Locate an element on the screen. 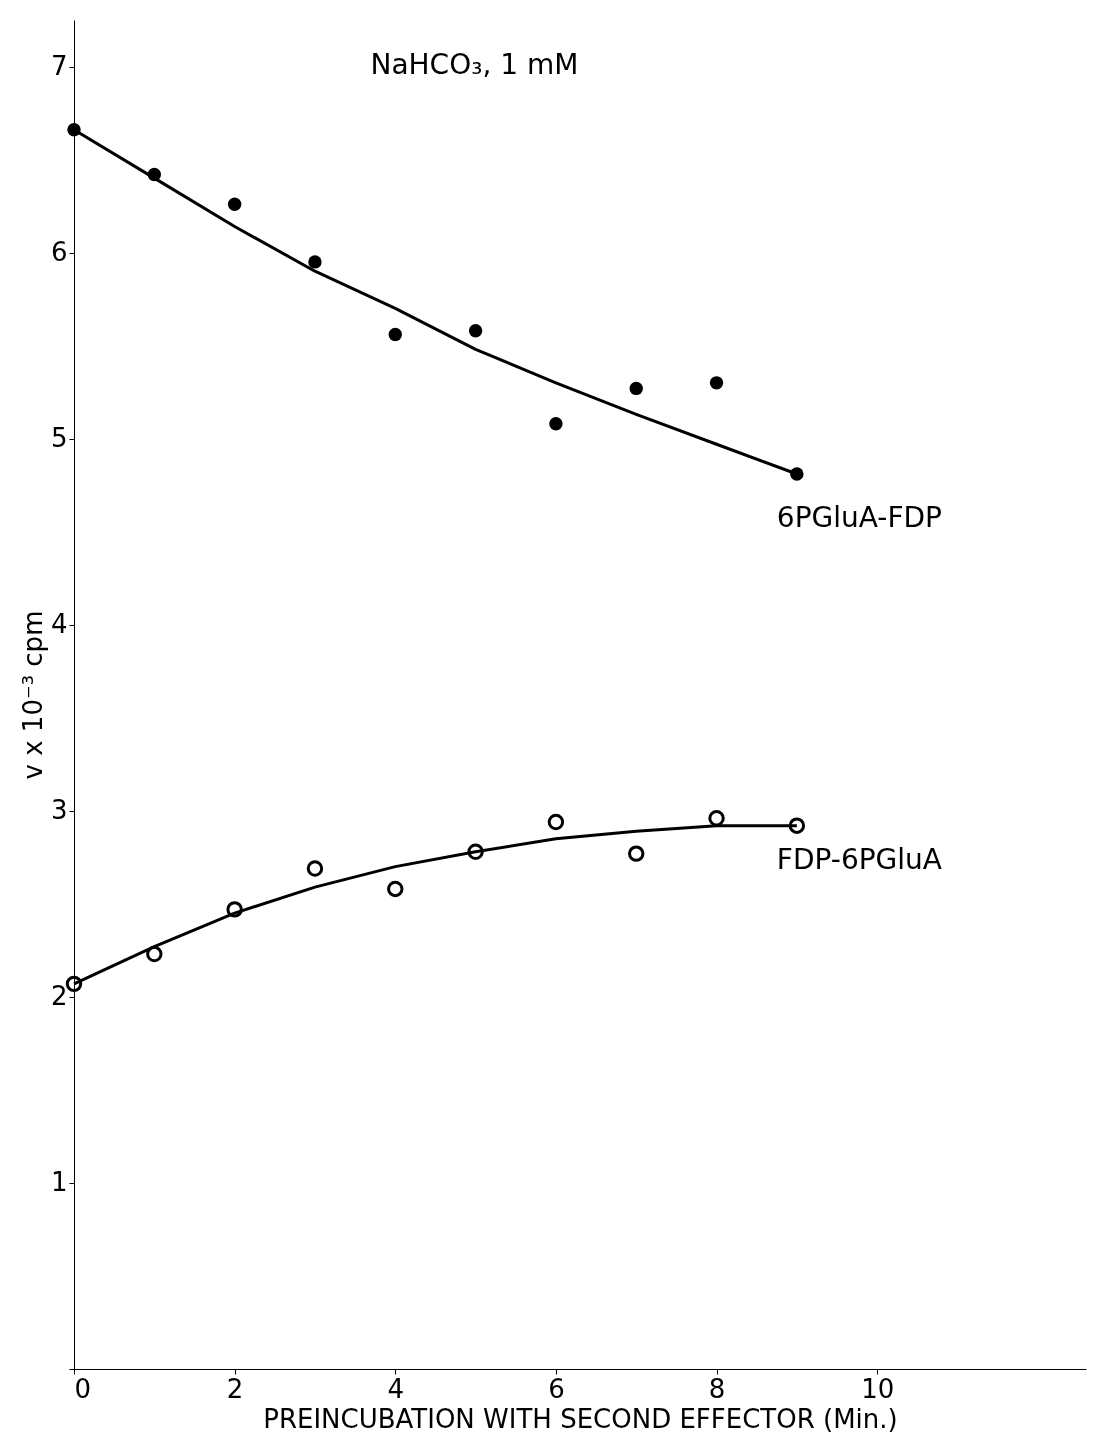  x-tick-label: 6 is located at coordinates (556, 1388).